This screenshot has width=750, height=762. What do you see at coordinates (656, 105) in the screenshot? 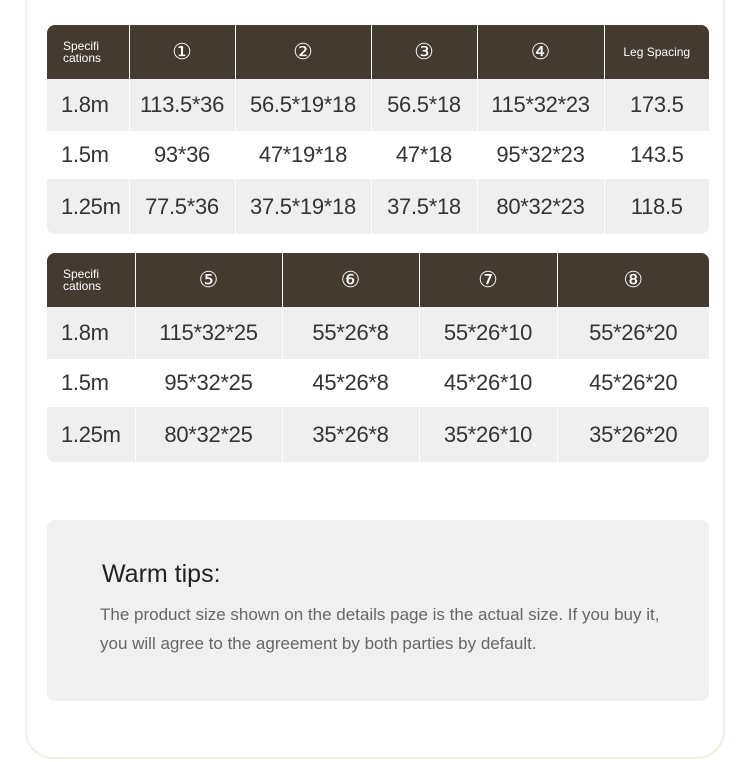
I see `dimension-cell: 173.5` at bounding box center [656, 105].